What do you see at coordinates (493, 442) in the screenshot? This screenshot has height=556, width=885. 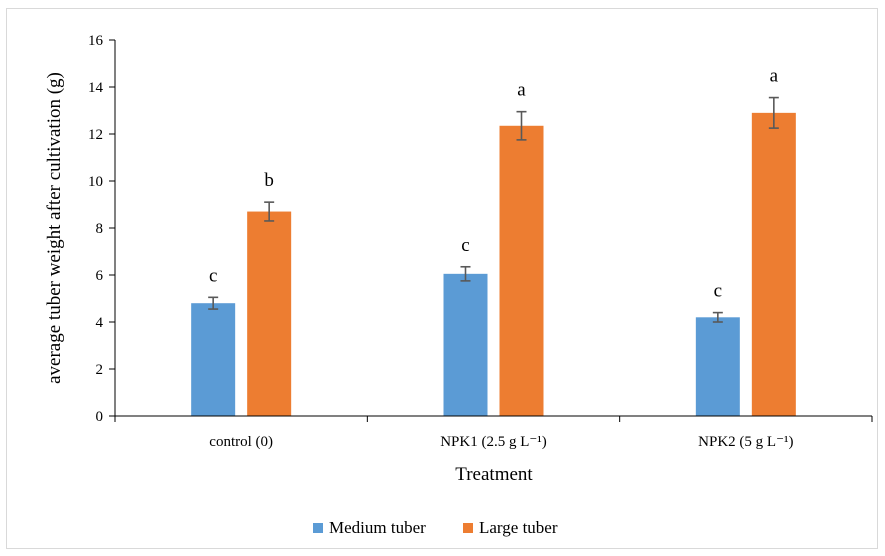 I see `x-tick-label: NPK1 (2.5 g L⁻¹)` at bounding box center [493, 442].